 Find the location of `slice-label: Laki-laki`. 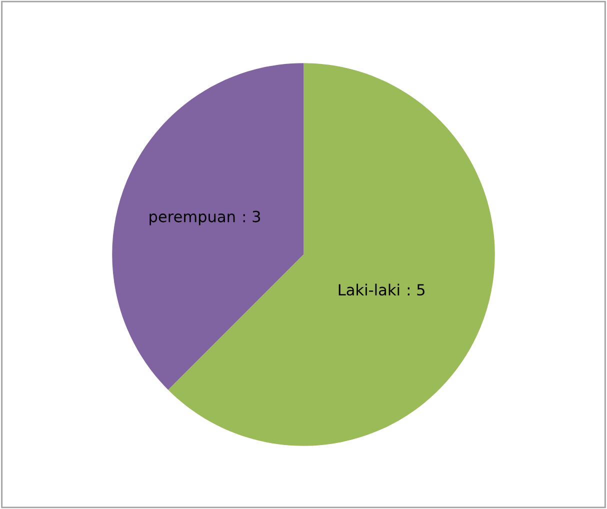

slice-label: Laki-laki is located at coordinates (369, 290).